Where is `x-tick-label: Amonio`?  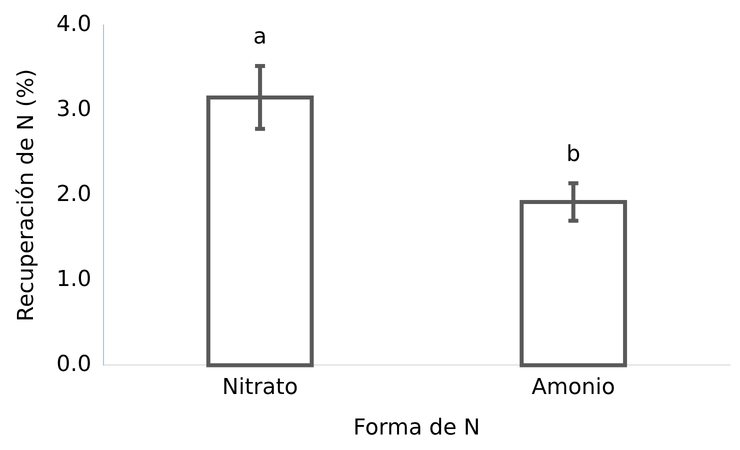
x-tick-label: Amonio is located at coordinates (574, 387).